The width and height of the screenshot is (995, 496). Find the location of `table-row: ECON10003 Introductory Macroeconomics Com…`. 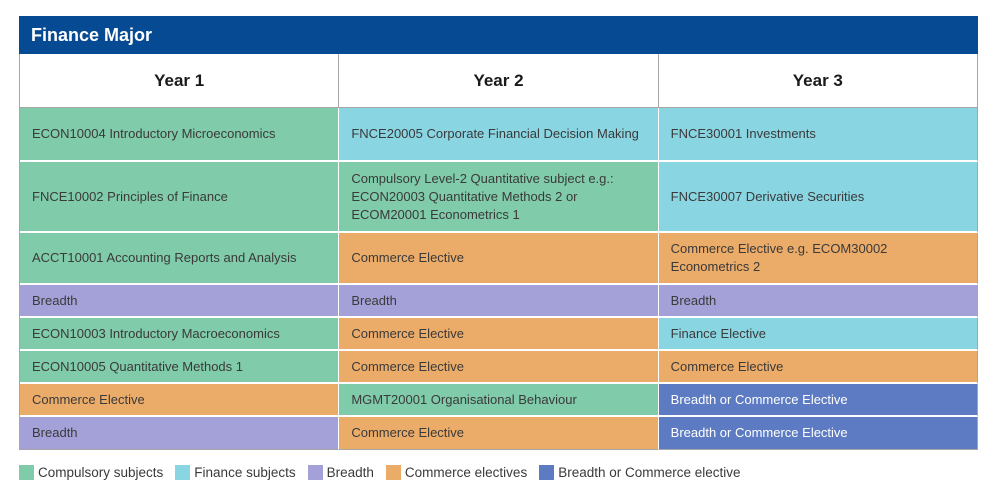

table-row: ECON10003 Introductory Macroeconomics Com… is located at coordinates (499, 334).